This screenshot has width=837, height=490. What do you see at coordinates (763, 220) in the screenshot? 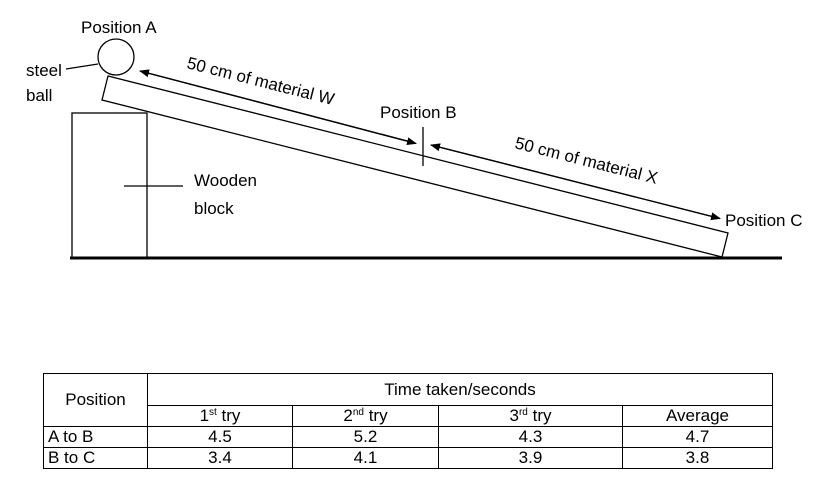
I see `position-c-label: Position C` at bounding box center [763, 220].